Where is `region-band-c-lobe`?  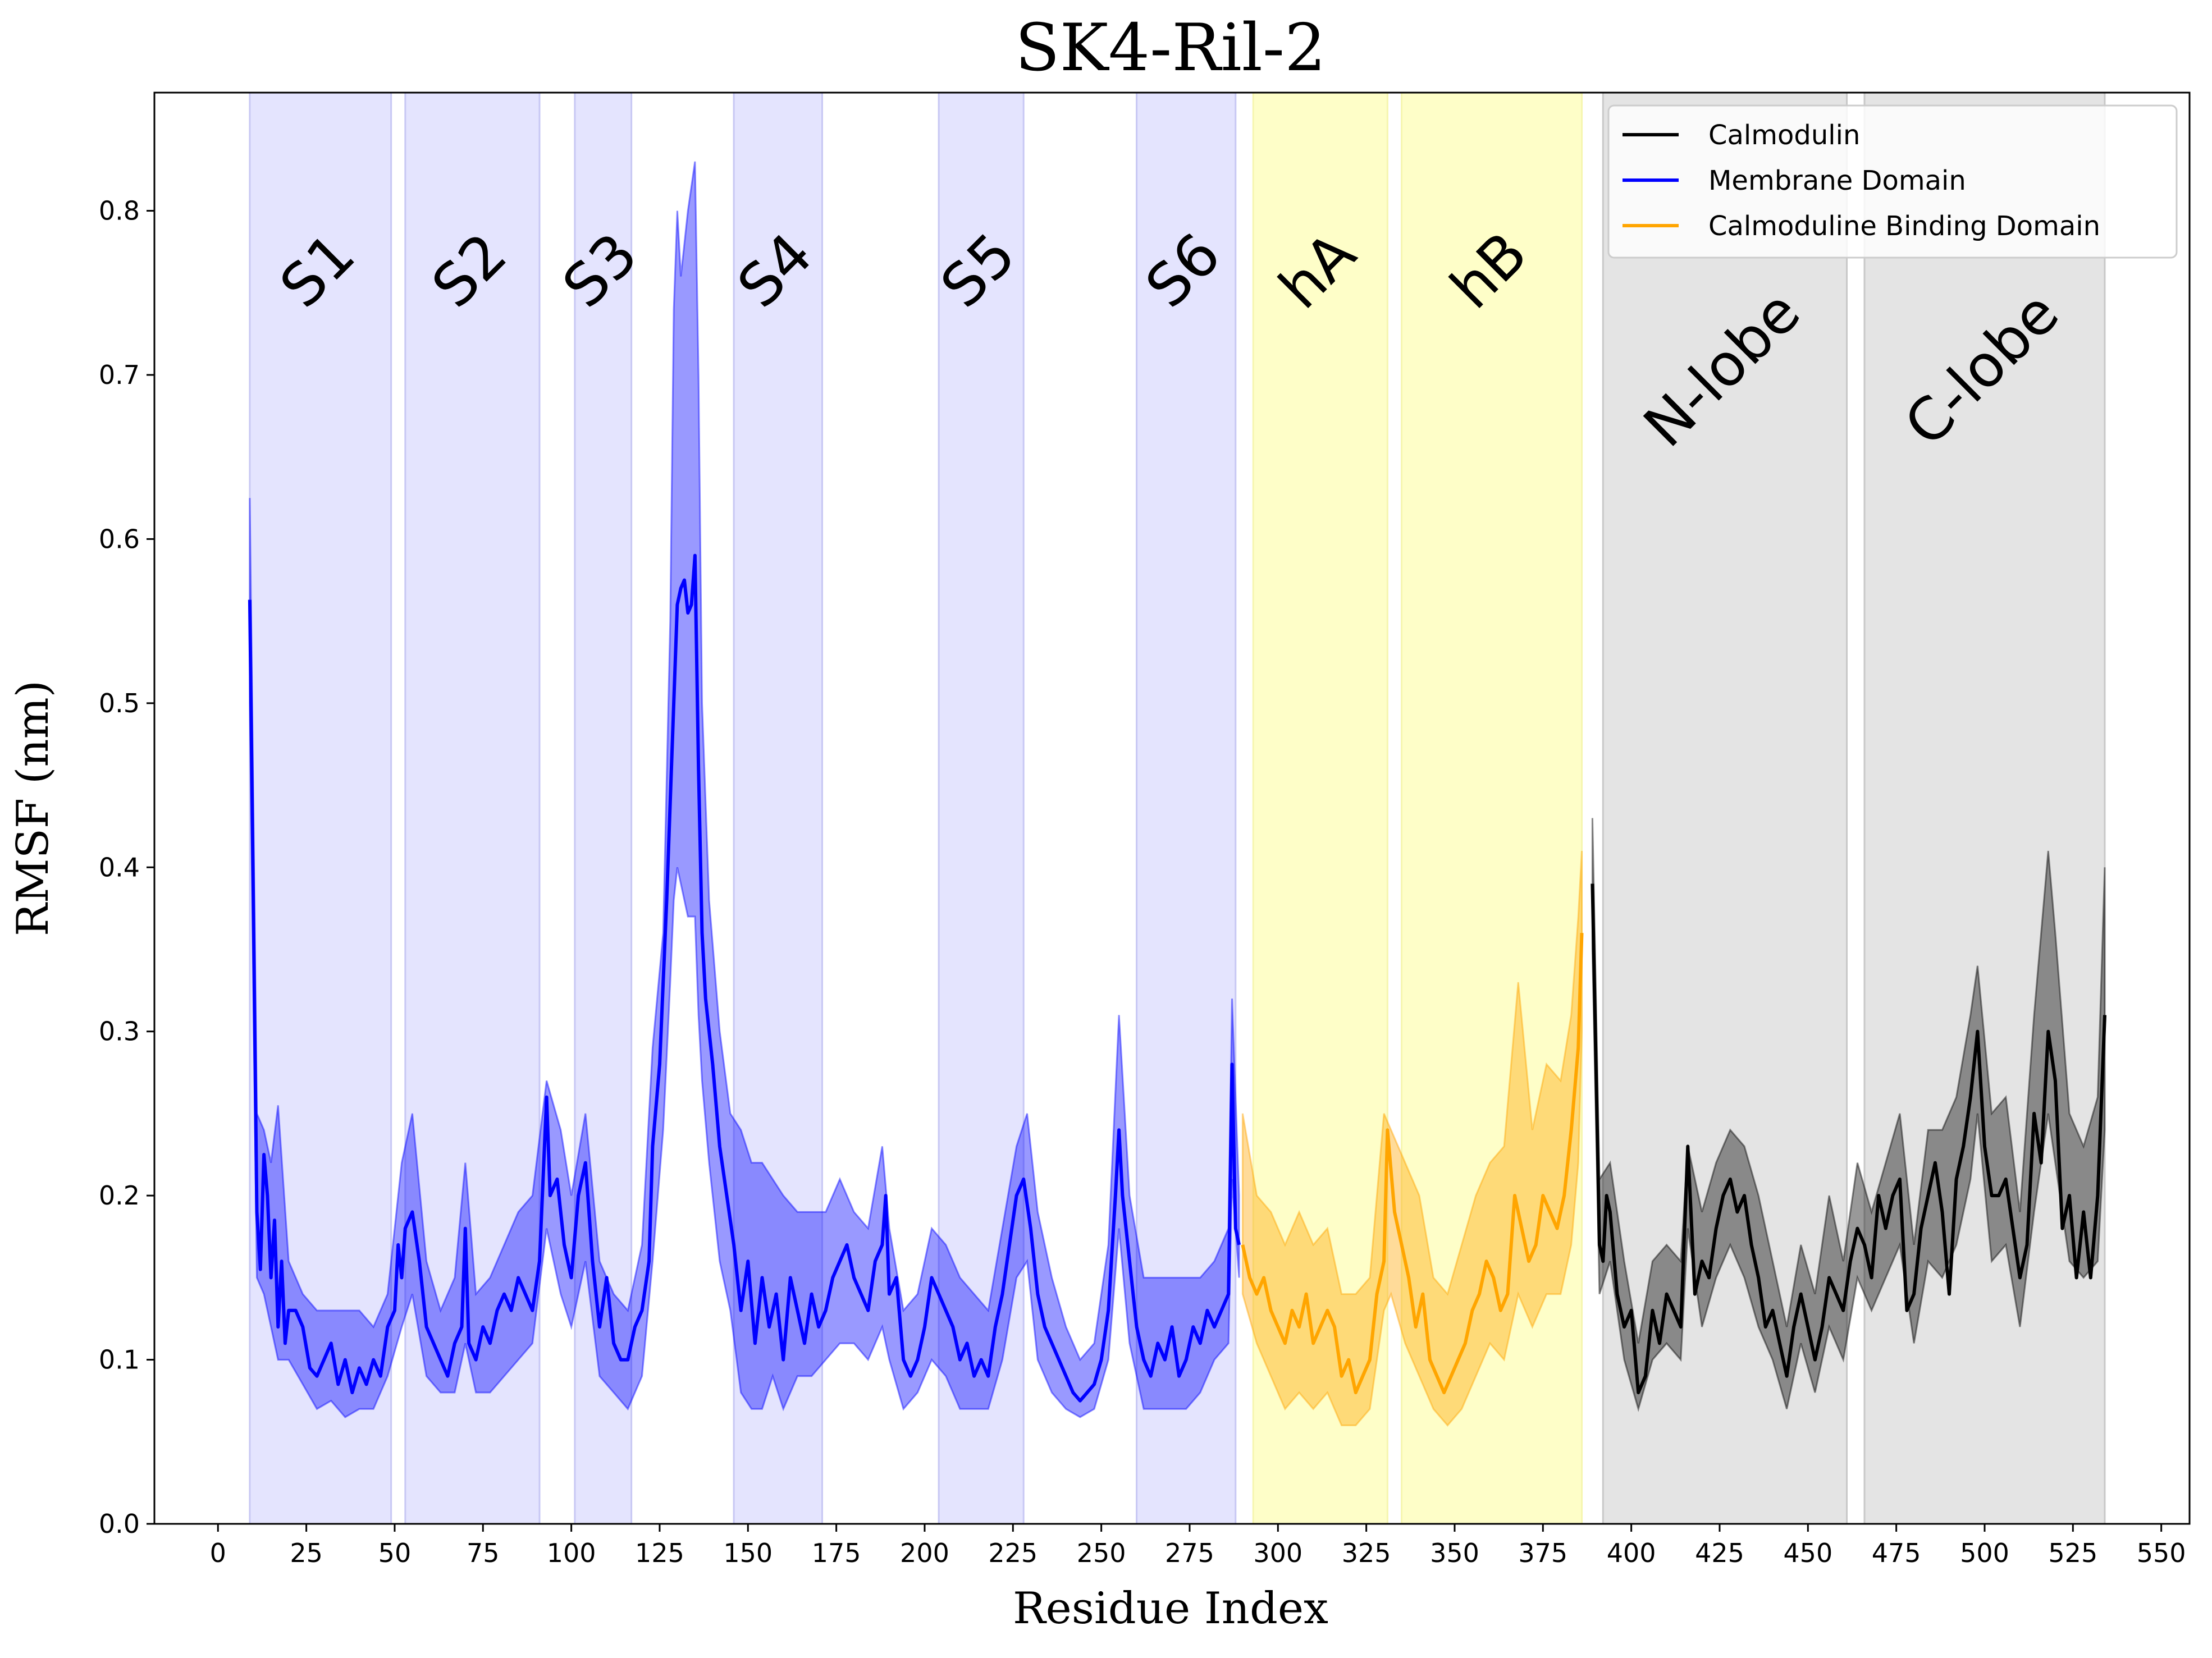 region-band-c-lobe is located at coordinates (1985, 808).